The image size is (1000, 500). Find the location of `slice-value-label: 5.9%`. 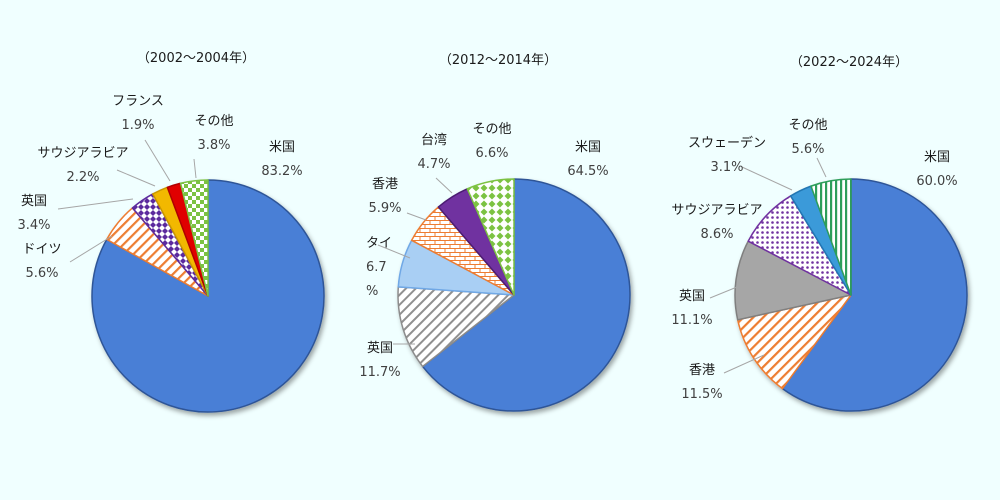

slice-value-label: 5.9% is located at coordinates (384, 208).